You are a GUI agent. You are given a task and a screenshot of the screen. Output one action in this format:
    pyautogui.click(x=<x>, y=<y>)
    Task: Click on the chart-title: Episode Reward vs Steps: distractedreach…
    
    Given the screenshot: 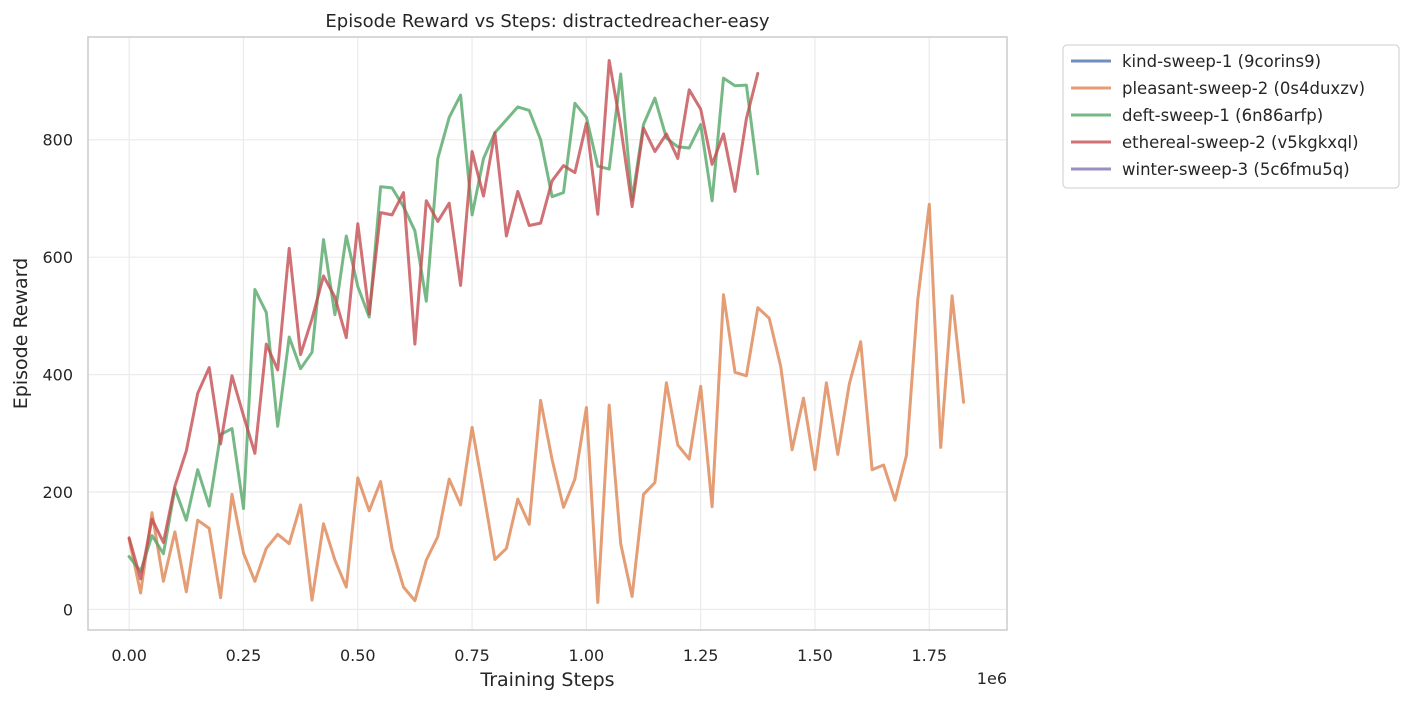 What is the action you would take?
    pyautogui.click(x=547, y=21)
    